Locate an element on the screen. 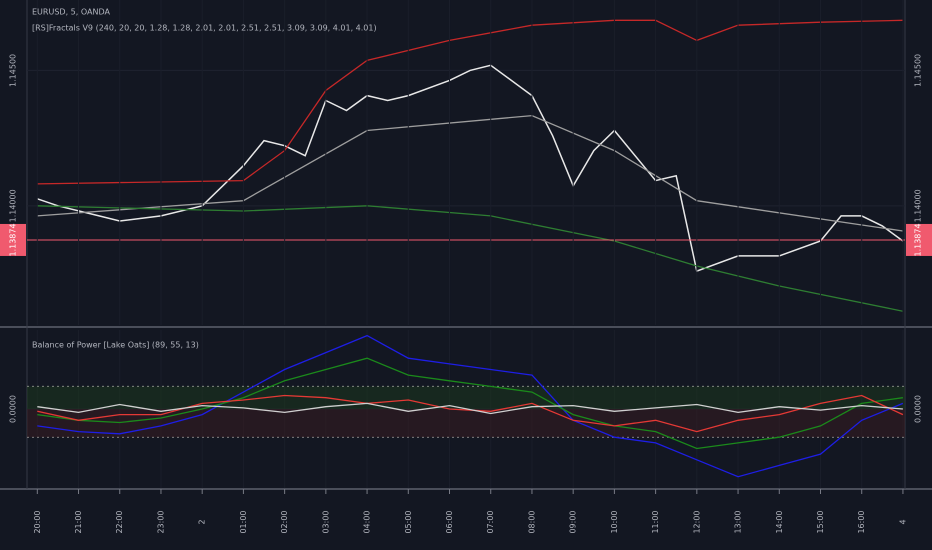 The height and width of the screenshot is (550, 932). x-tick-label: 02:00 is located at coordinates (284, 521).